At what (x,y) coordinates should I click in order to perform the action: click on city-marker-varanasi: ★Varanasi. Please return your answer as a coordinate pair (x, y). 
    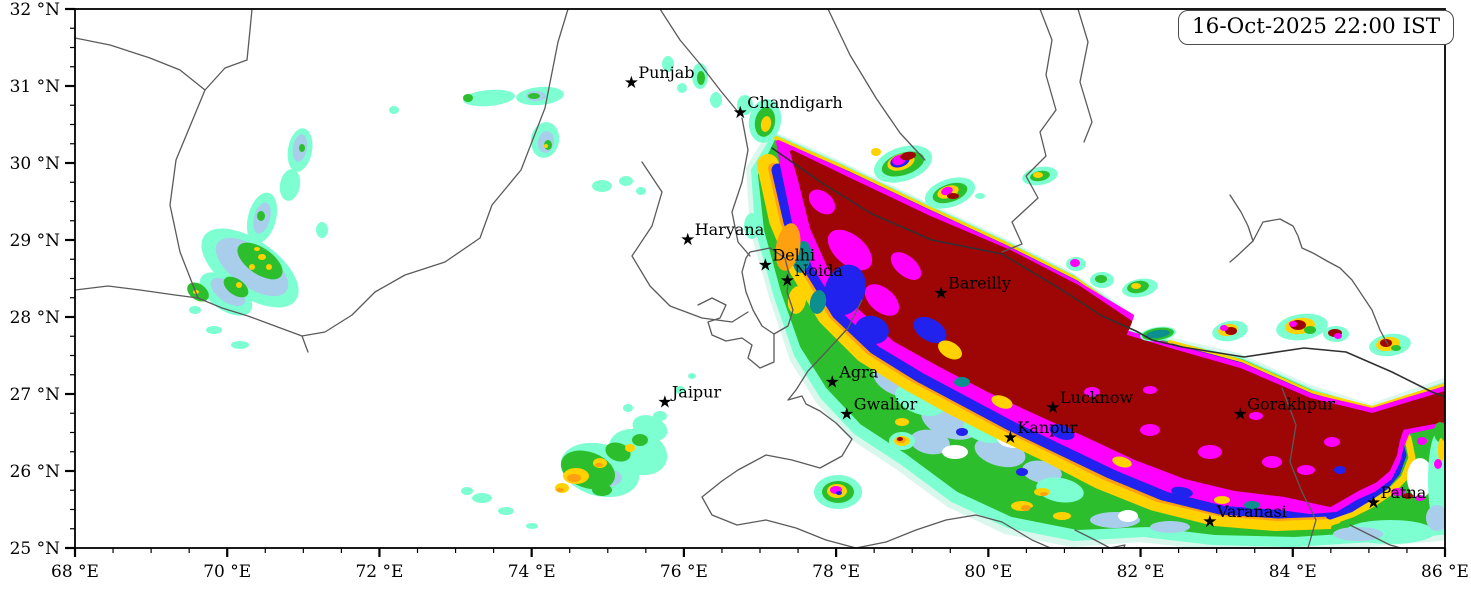
    Looking at the image, I should click on (1244, 517).